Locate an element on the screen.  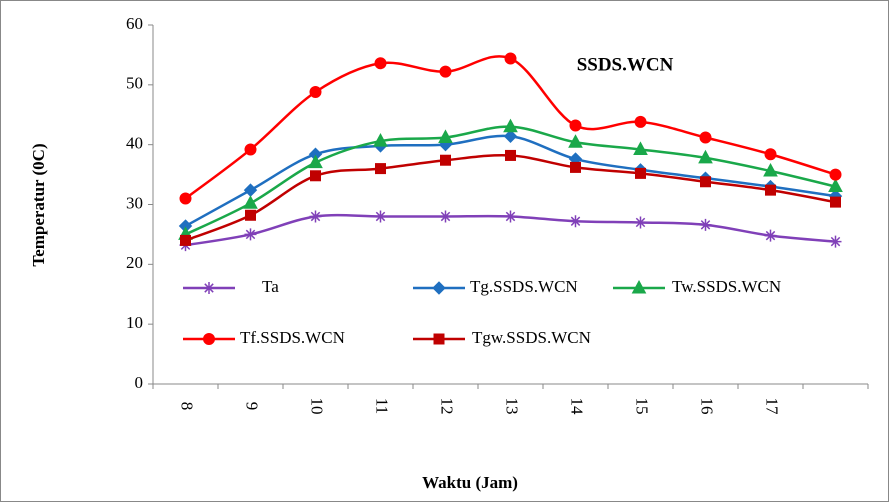
y-axis-title: Temperatur (0C) is located at coordinates (38, 204).